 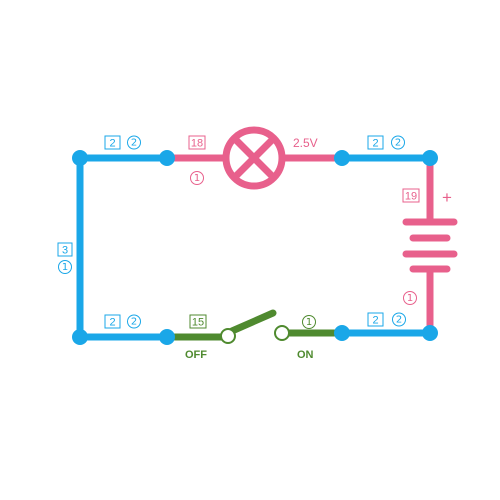 What do you see at coordinates (305, 355) in the screenshot?
I see `switch-on-label: ON` at bounding box center [305, 355].